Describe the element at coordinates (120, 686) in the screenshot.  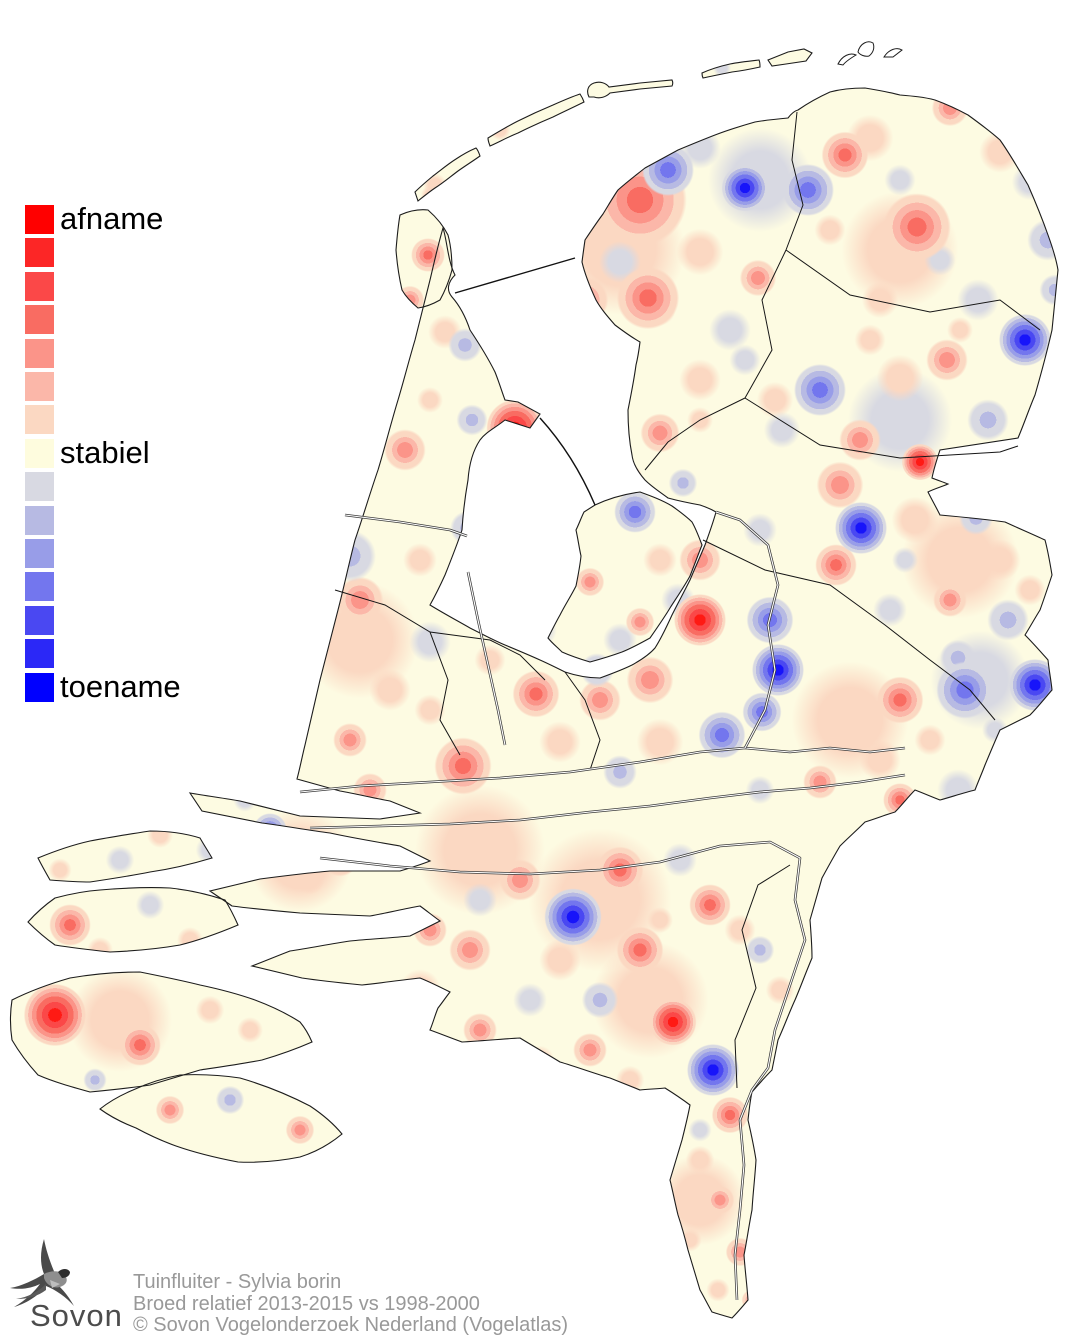
I see `legend-label-toename: toename` at that location.